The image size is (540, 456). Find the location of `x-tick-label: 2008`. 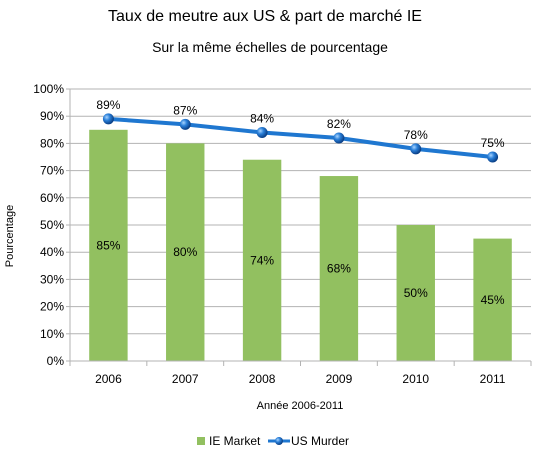

x-tick-label: 2008 is located at coordinates (262, 379).